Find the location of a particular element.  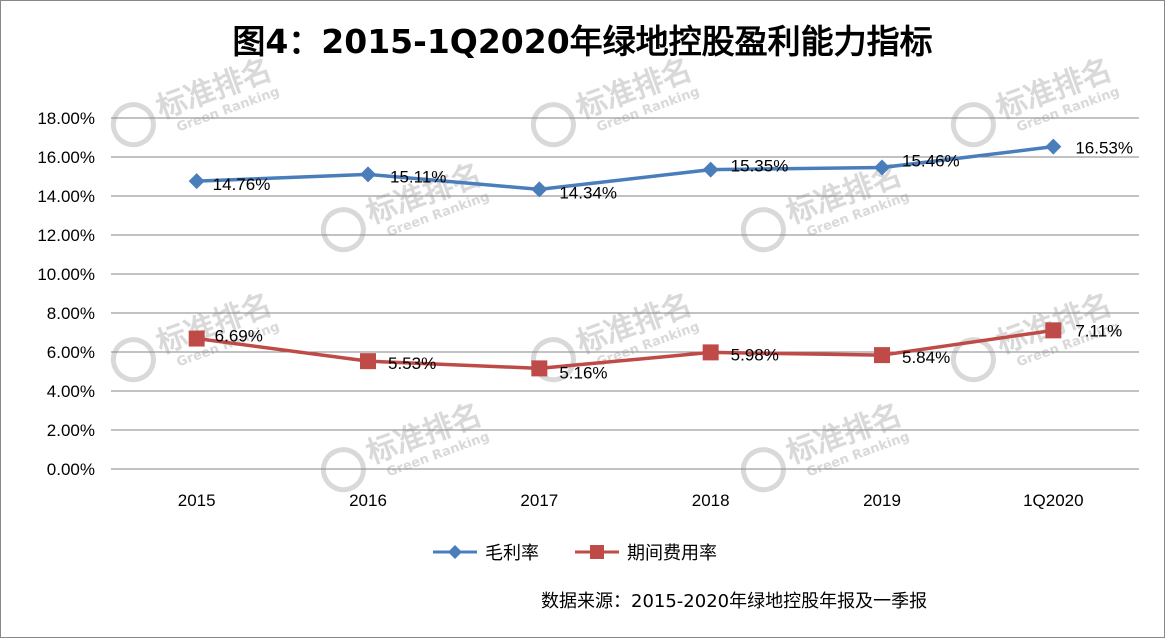

data-label: 6.69% is located at coordinates (239, 336).